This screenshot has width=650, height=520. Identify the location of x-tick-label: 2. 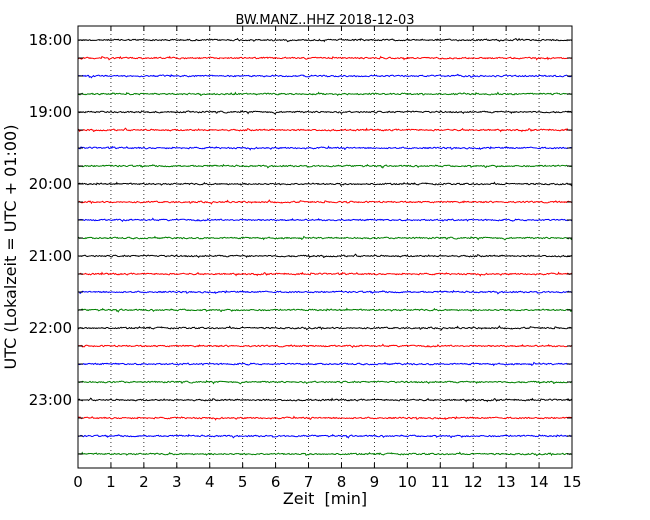
(144, 482).